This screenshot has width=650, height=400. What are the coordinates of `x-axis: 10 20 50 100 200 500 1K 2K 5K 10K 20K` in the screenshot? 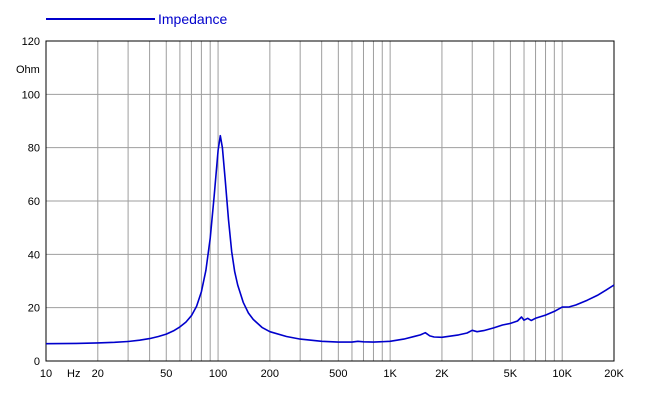 It's located at (332, 374).